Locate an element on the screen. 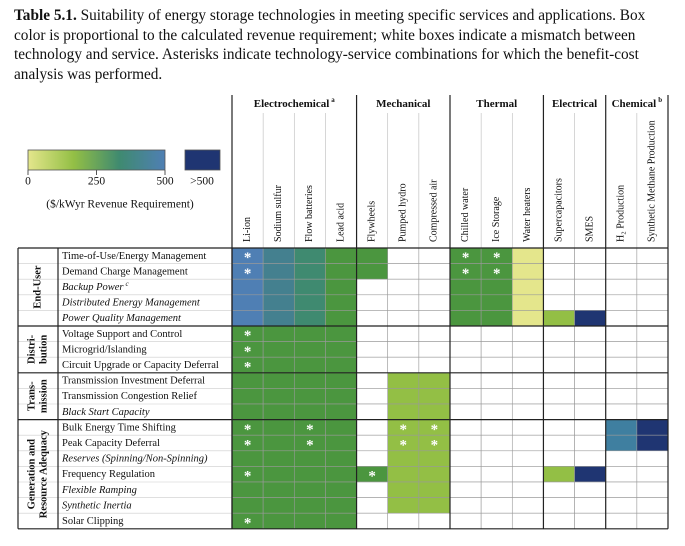 The height and width of the screenshot is (546, 685). group-header: Mechanical is located at coordinates (403, 104).